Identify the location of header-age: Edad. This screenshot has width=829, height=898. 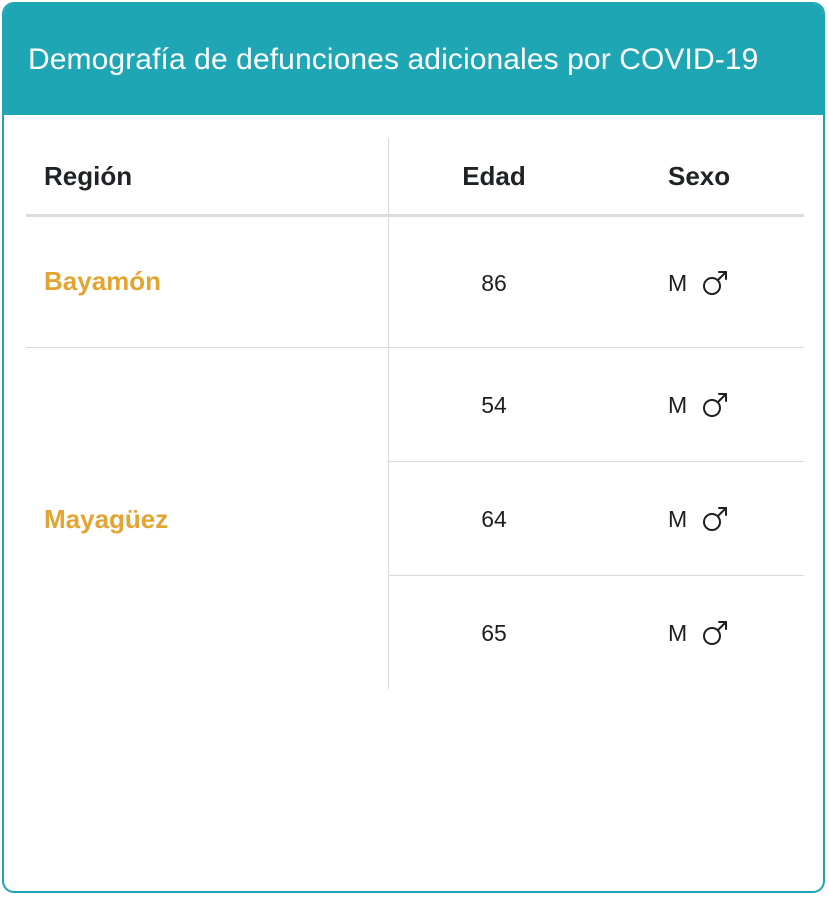
(494, 176).